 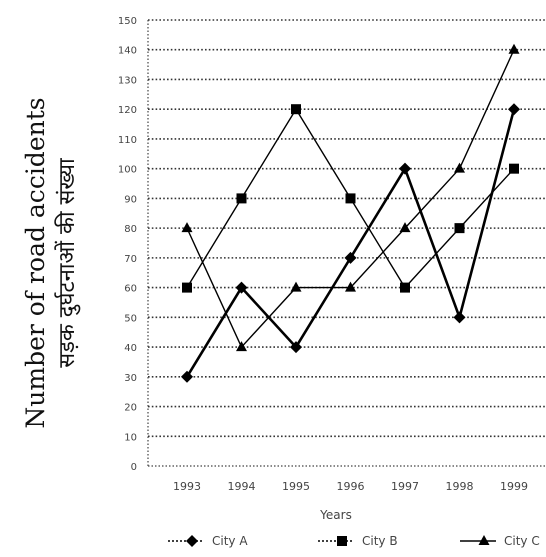 What do you see at coordinates (130, 289) in the screenshot?
I see `y-tick-label: 60` at bounding box center [130, 289].